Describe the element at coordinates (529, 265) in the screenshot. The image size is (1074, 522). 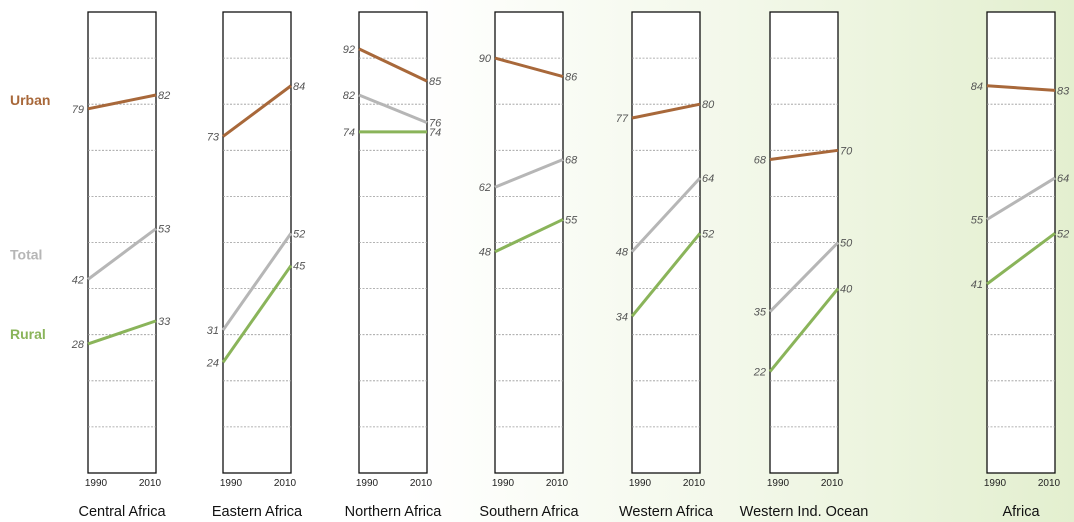
I see `panel-southern-africa: 1990 2010 Southern Africa 90 86 62 68 48 55` at that location.